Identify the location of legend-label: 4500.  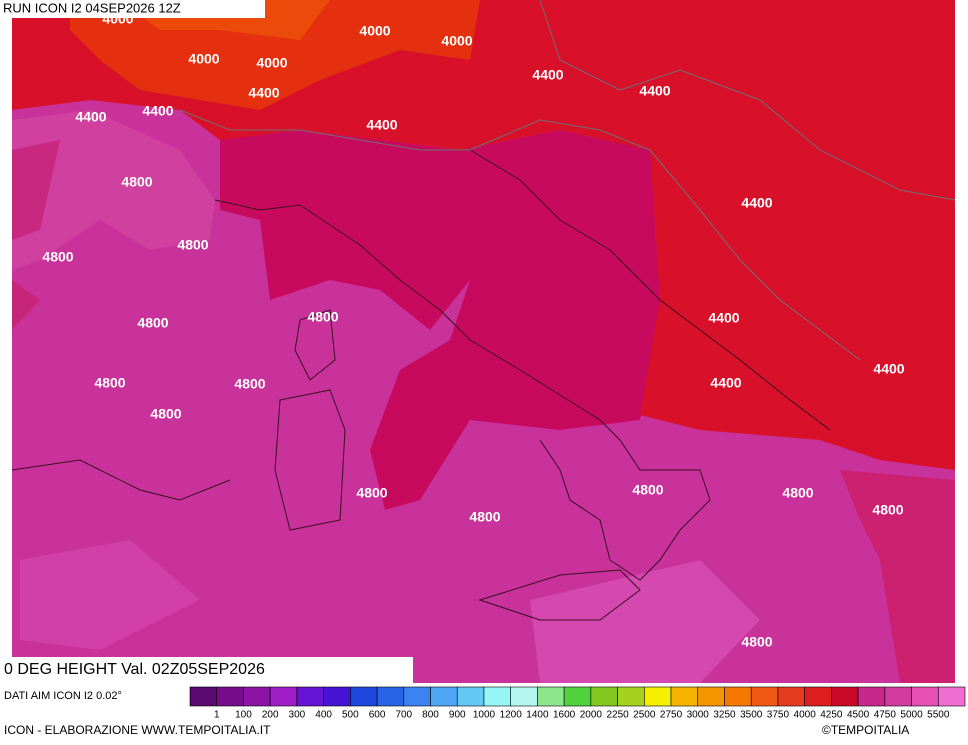
(858, 715).